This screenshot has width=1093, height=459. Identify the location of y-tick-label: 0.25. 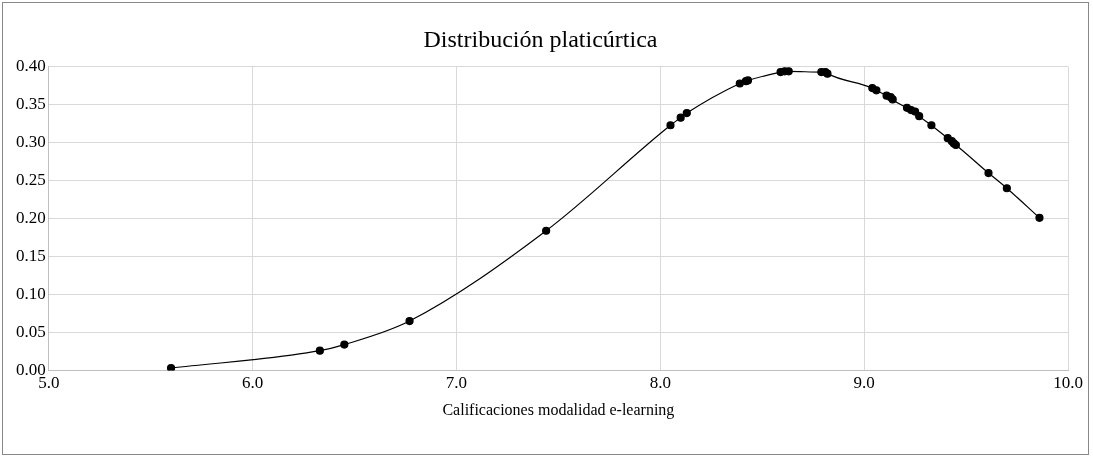
(31, 180).